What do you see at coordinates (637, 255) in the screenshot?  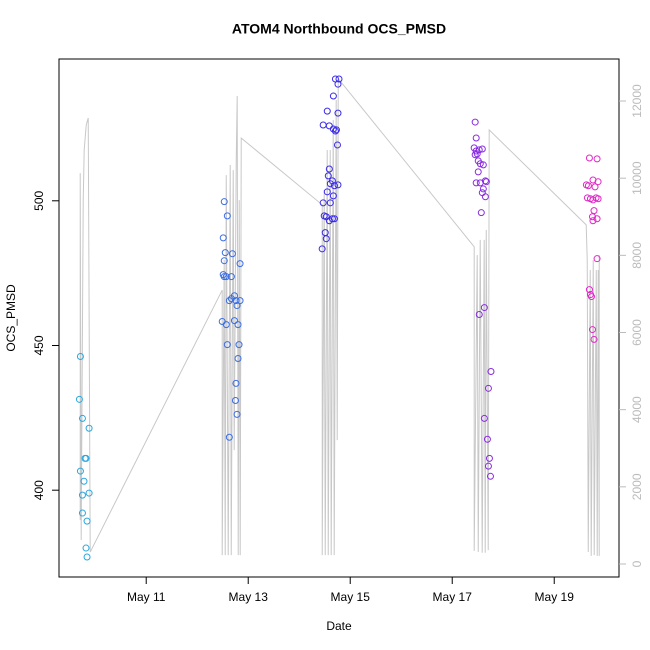 I see `y2-tick-label: 8000` at bounding box center [637, 255].